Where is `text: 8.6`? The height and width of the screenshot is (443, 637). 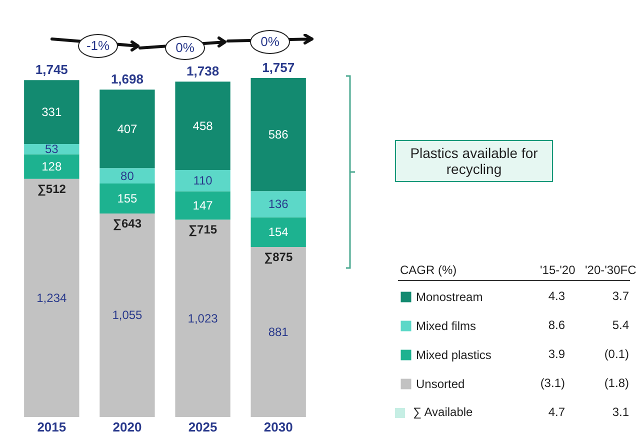 text: 8.6 is located at coordinates (556, 325).